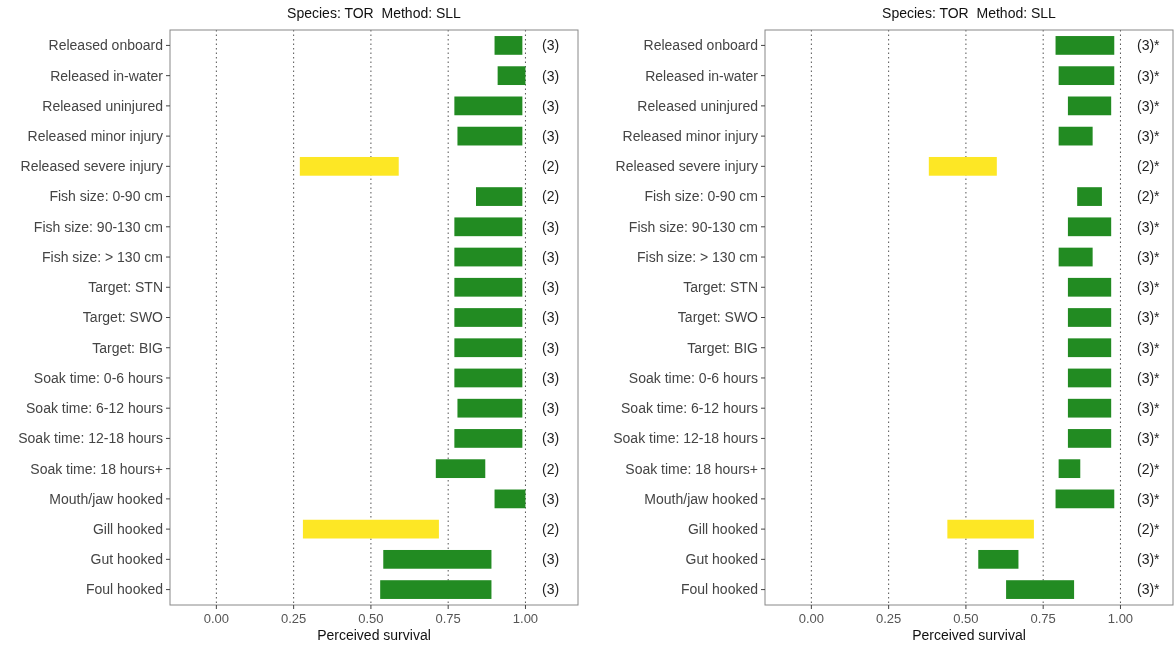 The image size is (1174, 648). I want to click on chart-title: Species: TOR Method: SLL, so click(969, 13).